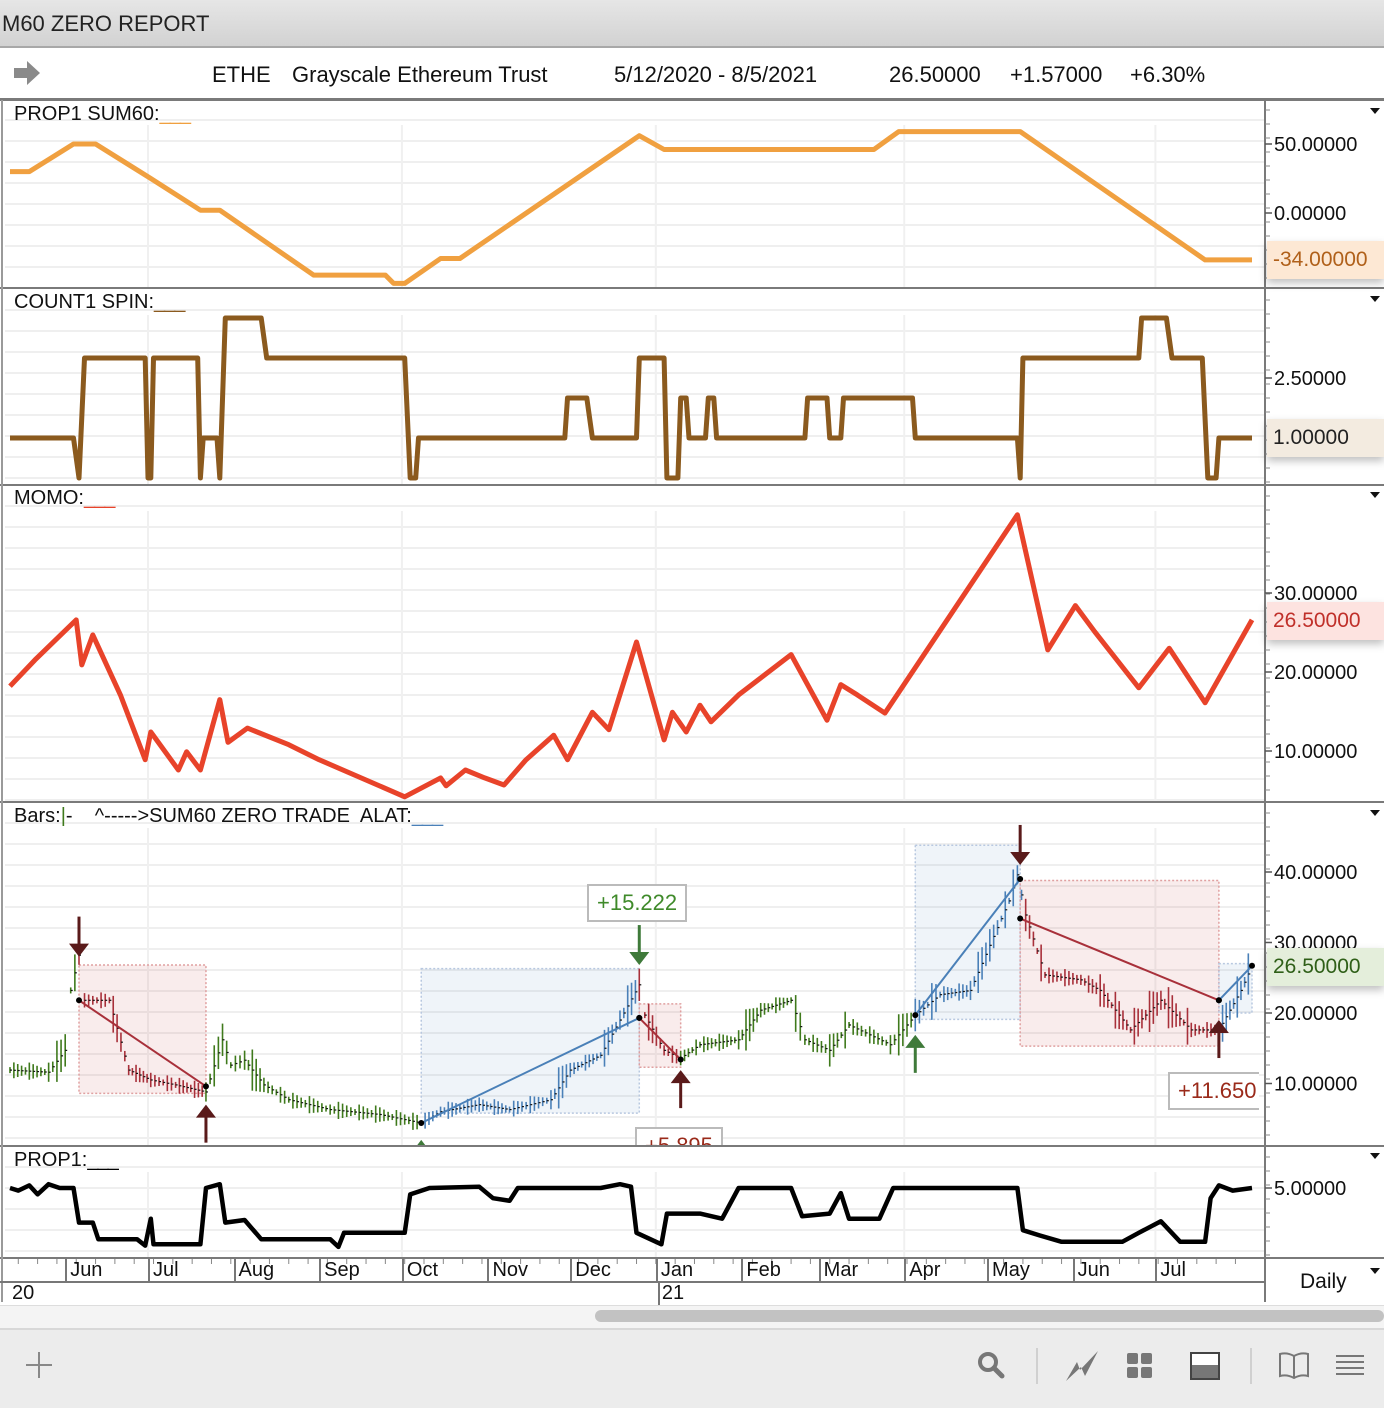  Describe the element at coordinates (1140, 1366) in the screenshot. I see `grid-icon` at that location.